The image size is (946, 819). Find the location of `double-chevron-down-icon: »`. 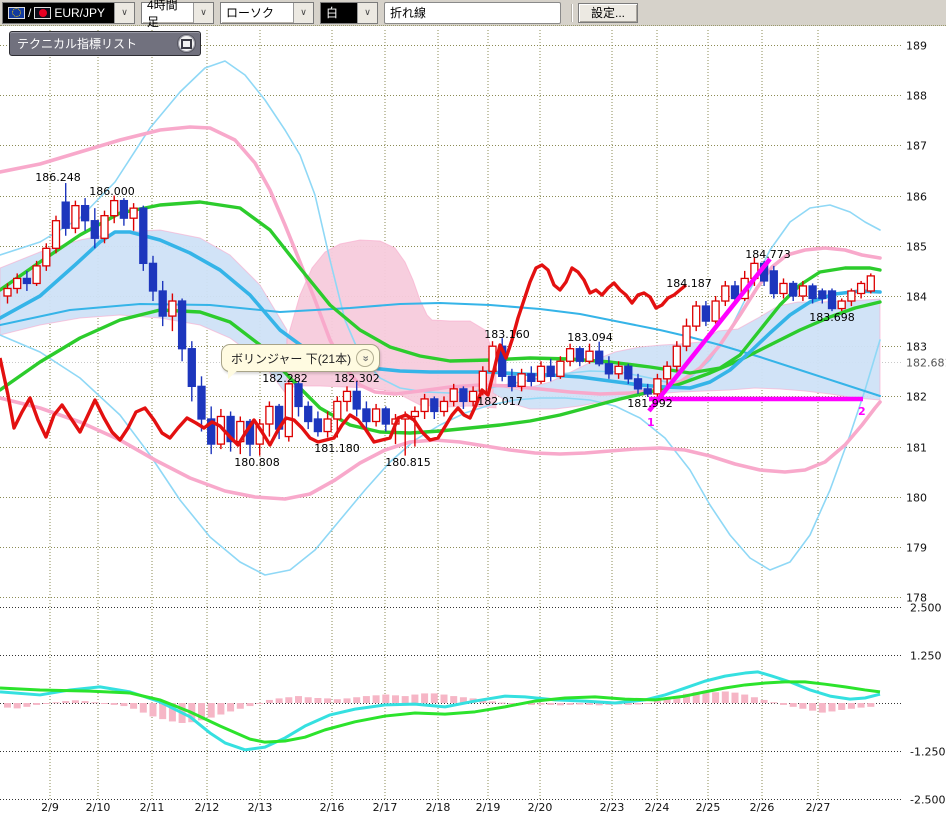

double-chevron-down-icon: » is located at coordinates (365, 358).